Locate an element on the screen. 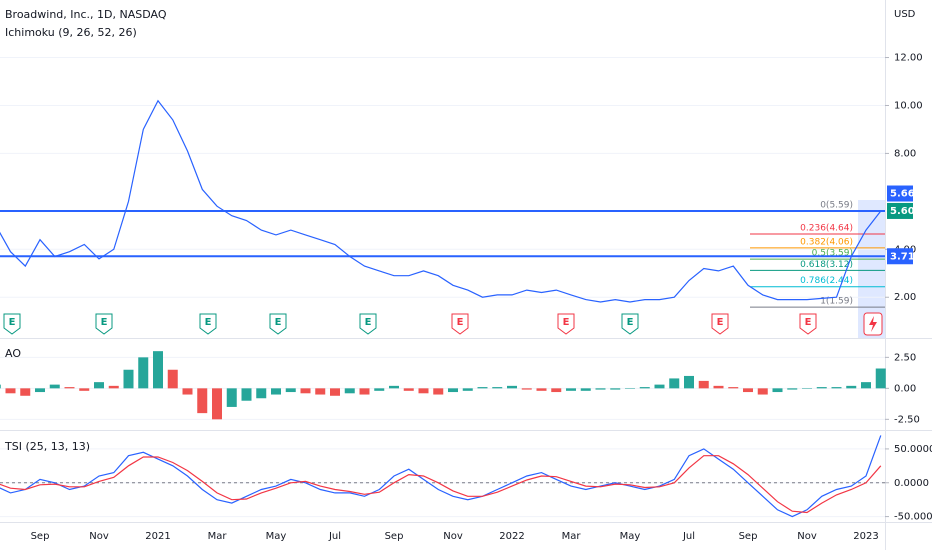 The height and width of the screenshot is (550, 932). fib-label: 0.618(3.12) is located at coordinates (826, 265).